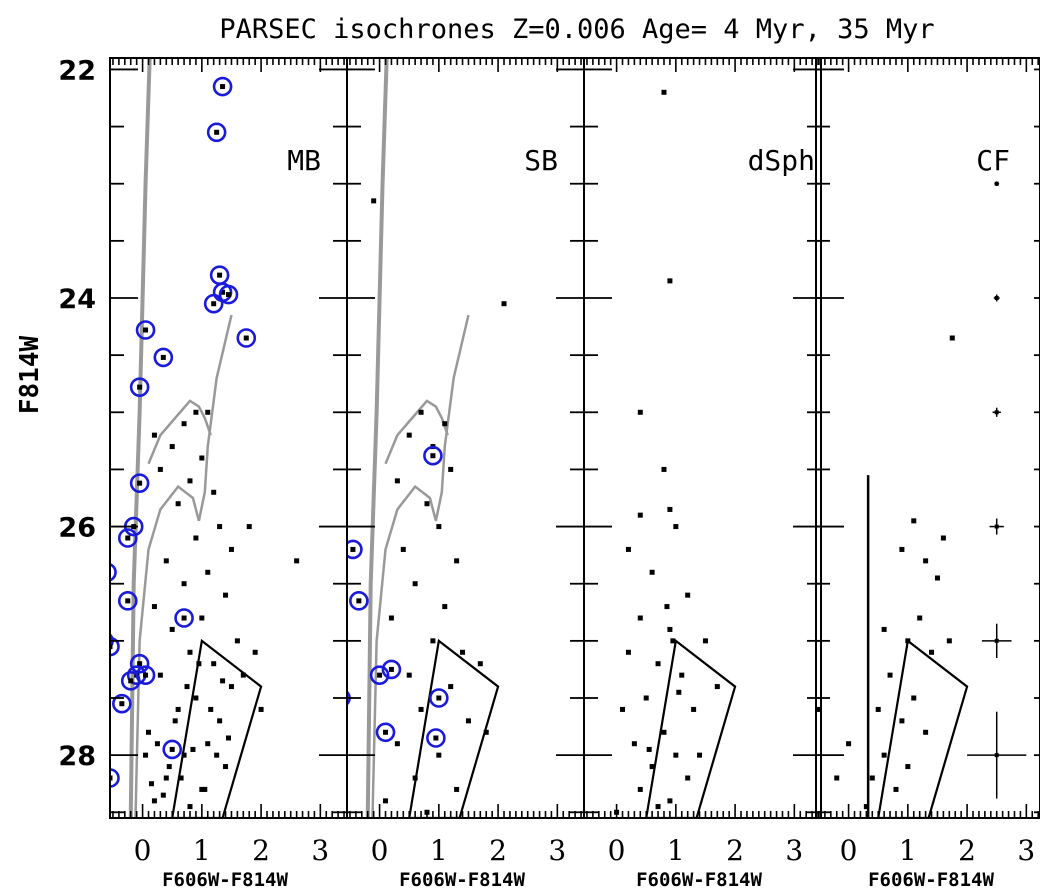  I want to click on panel-plot-area, so click(921, 499).